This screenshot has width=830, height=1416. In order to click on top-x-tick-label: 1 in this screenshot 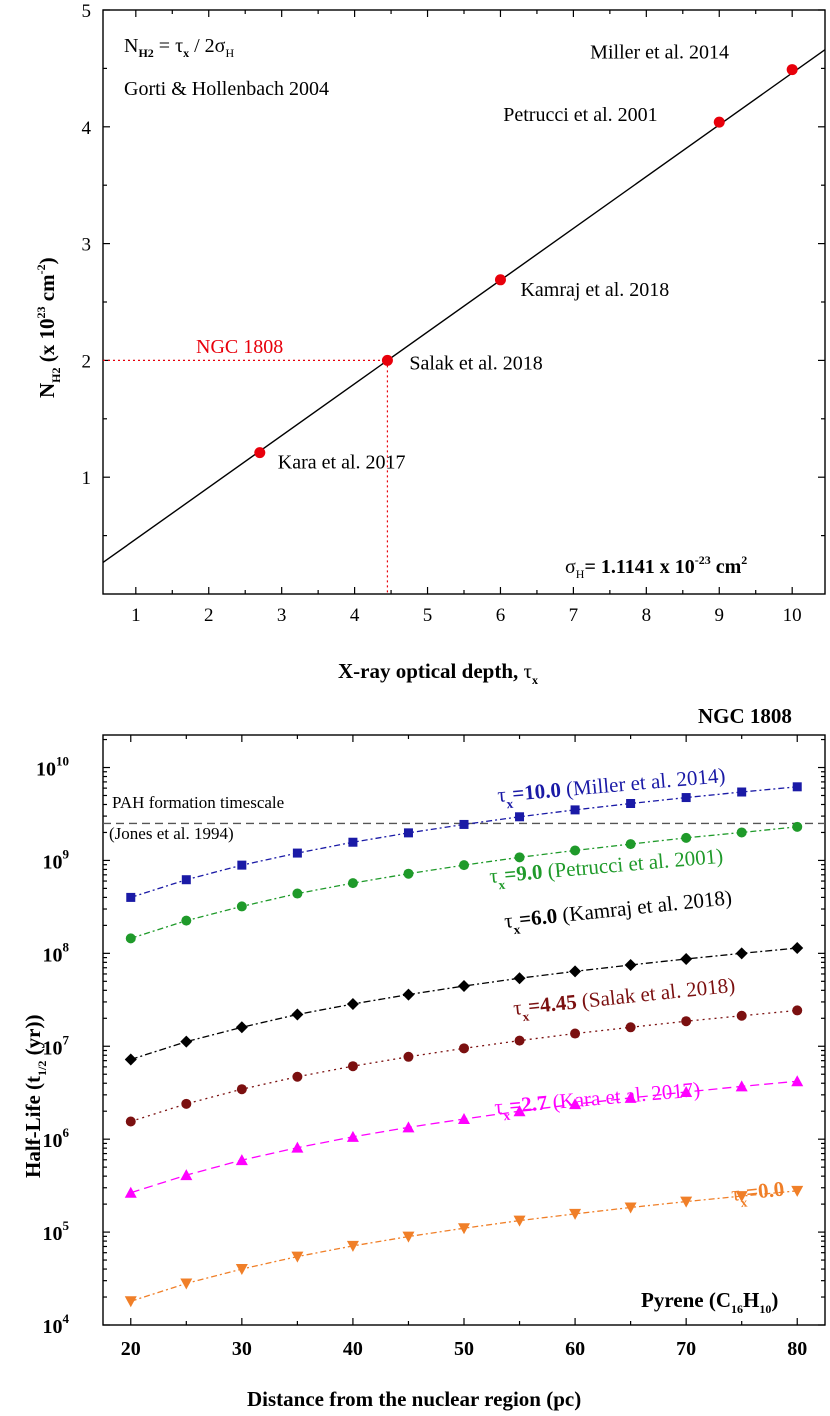, I will do `click(136, 615)`.